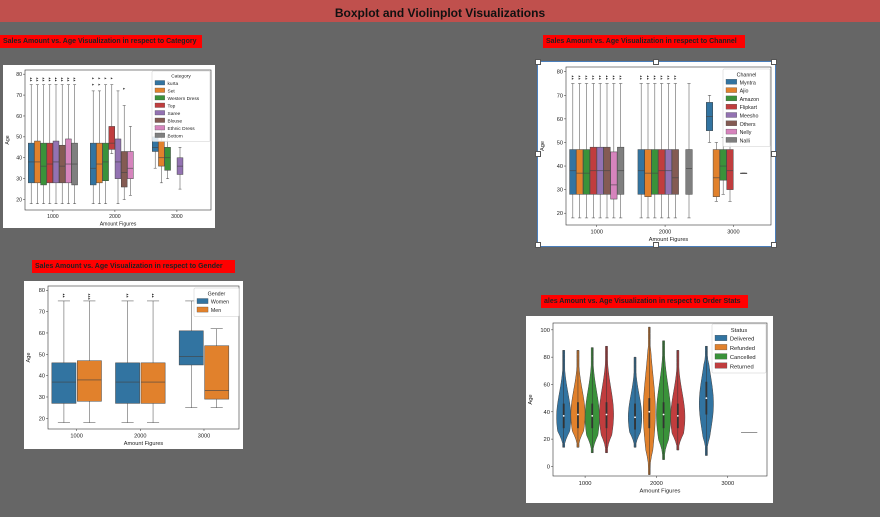 The image size is (880, 517). Describe the element at coordinates (655, 172) in the screenshot. I see `box-amazon` at that location.